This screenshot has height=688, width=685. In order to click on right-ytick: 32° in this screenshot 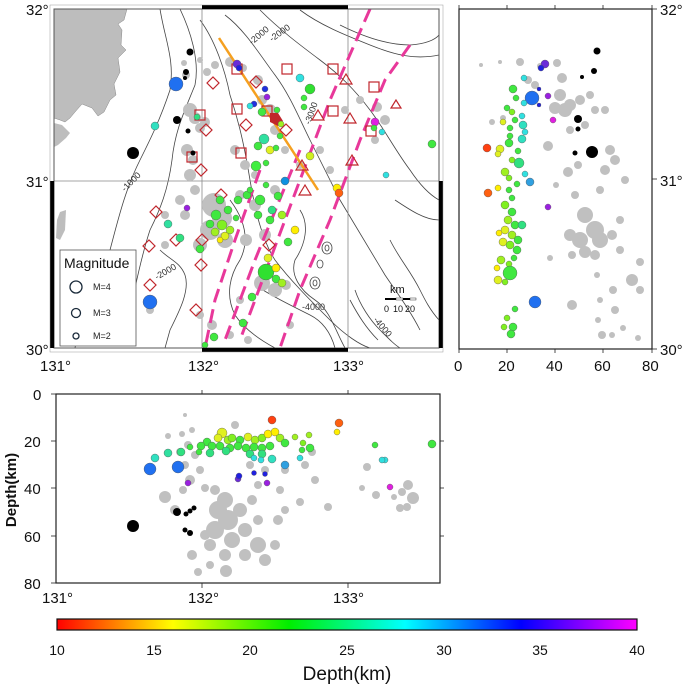, I will do `click(671, 10)`.